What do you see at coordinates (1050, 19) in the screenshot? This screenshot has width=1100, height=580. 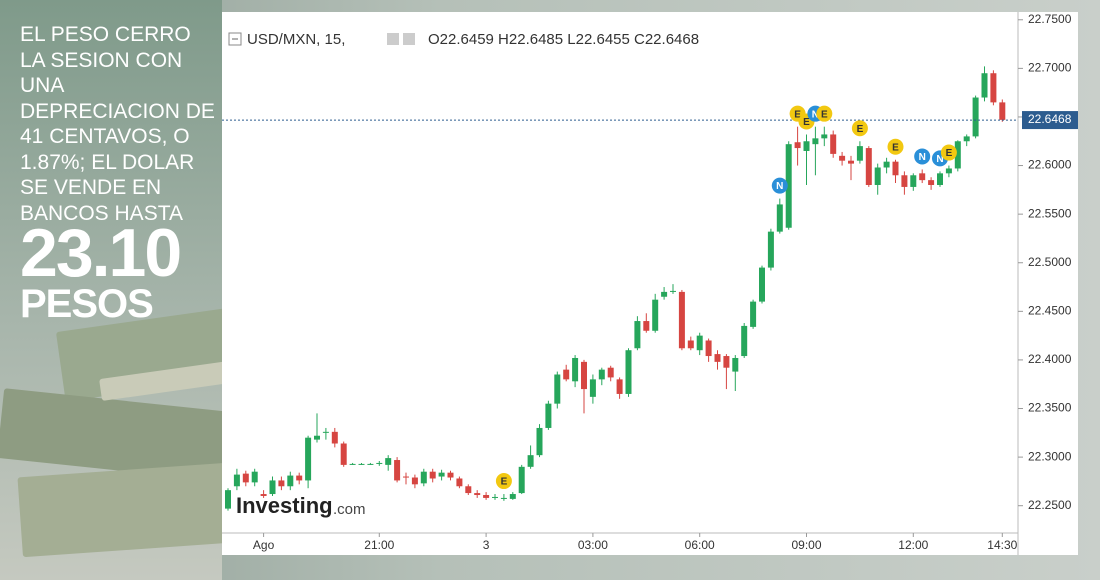 I see `y-tick-label: 22.7500` at bounding box center [1050, 19].